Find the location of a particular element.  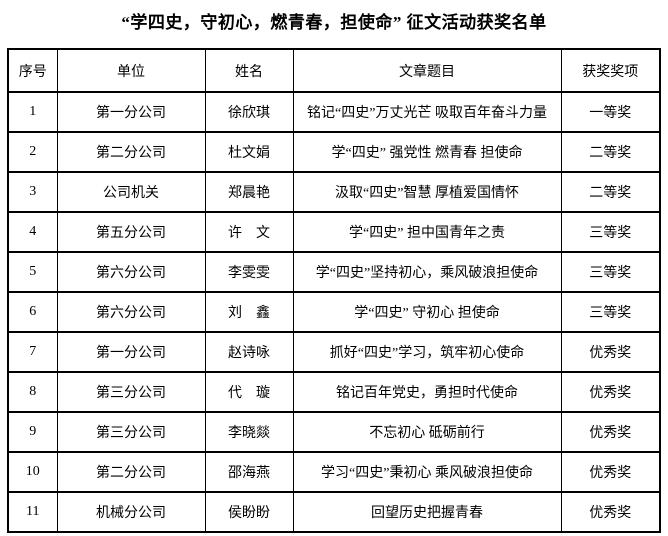

header-row: 序号 单位 姓名 文章题目 获奖奖项 is located at coordinates (334, 70).